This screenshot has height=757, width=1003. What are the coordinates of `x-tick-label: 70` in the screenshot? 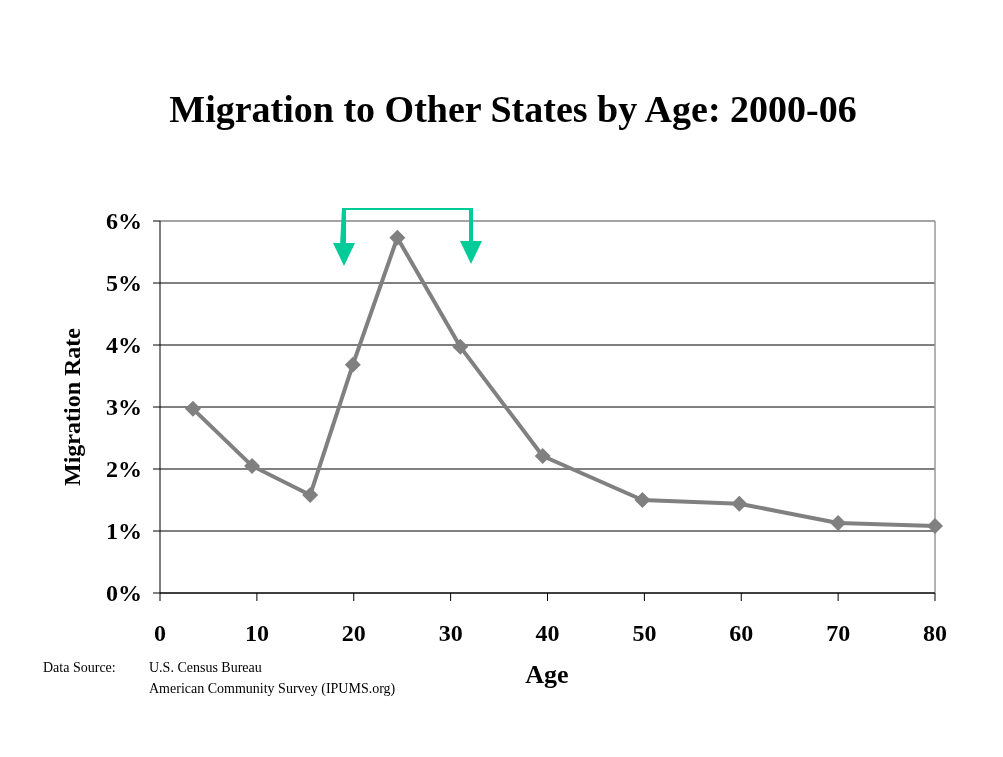 It's located at (838, 633).